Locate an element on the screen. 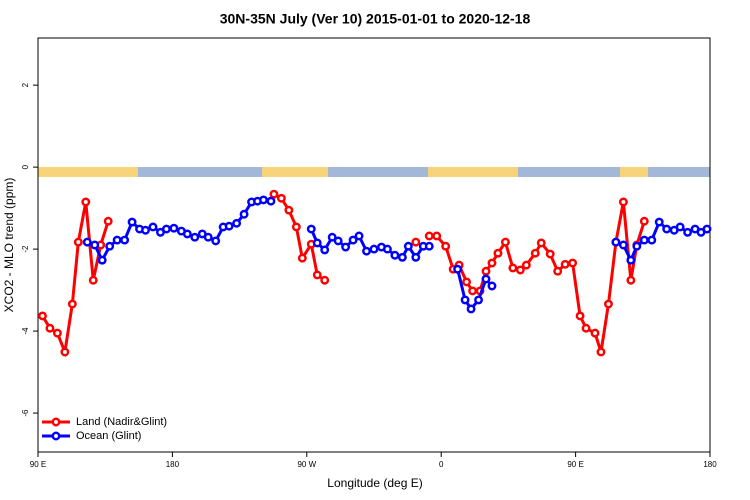 This screenshot has width=750, height=500. legend-label: Ocean (Glint) is located at coordinates (108, 436).